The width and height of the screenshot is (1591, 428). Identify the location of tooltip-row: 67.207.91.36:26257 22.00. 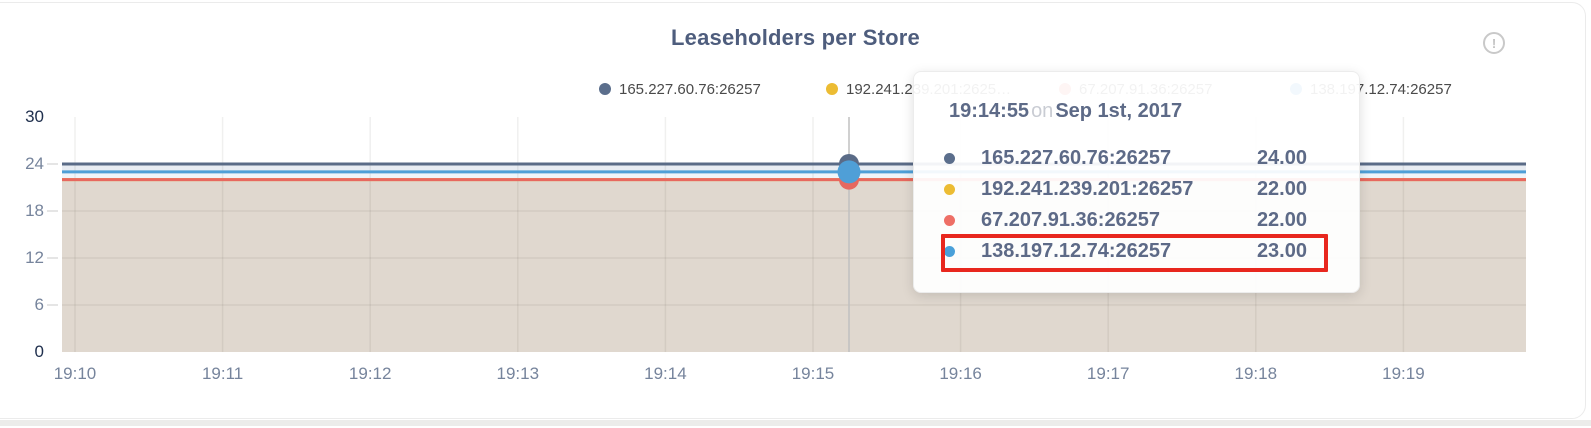
(1136, 220).